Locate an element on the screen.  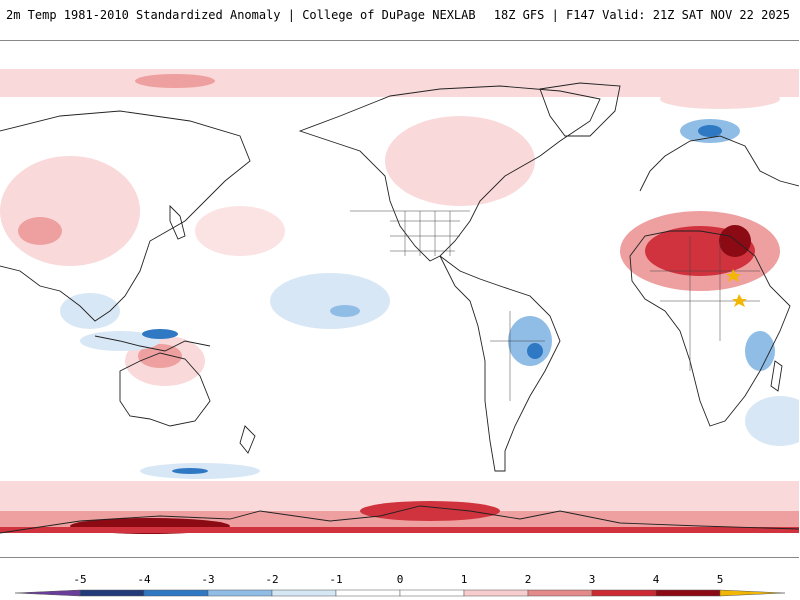
legend-max-arrow is located at coordinates (752, 593).